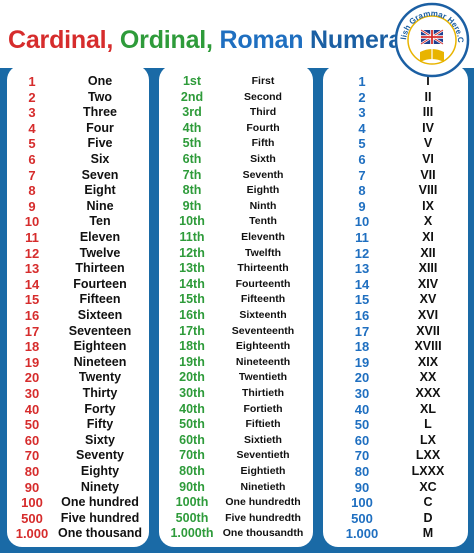  Describe the element at coordinates (100, 424) in the screenshot. I see `cardinal-word: Fifty` at that location.